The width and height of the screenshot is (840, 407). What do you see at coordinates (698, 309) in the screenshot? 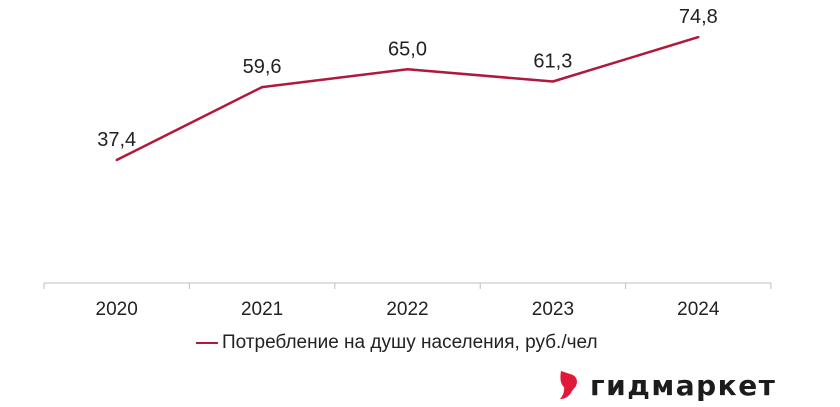
I see `x-tick-label: 2024` at bounding box center [698, 309].